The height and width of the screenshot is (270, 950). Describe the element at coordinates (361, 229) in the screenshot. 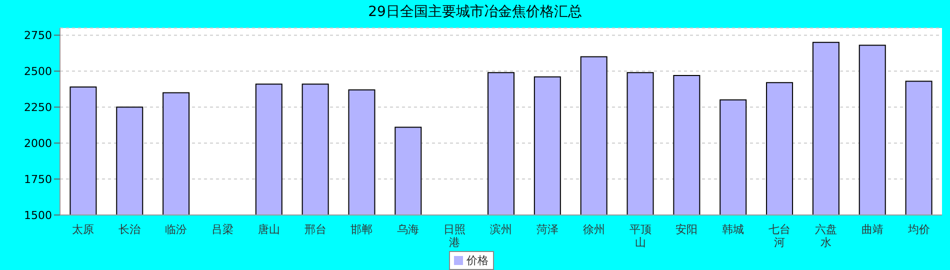

I see `x-tick-label: 邯郸` at that location.